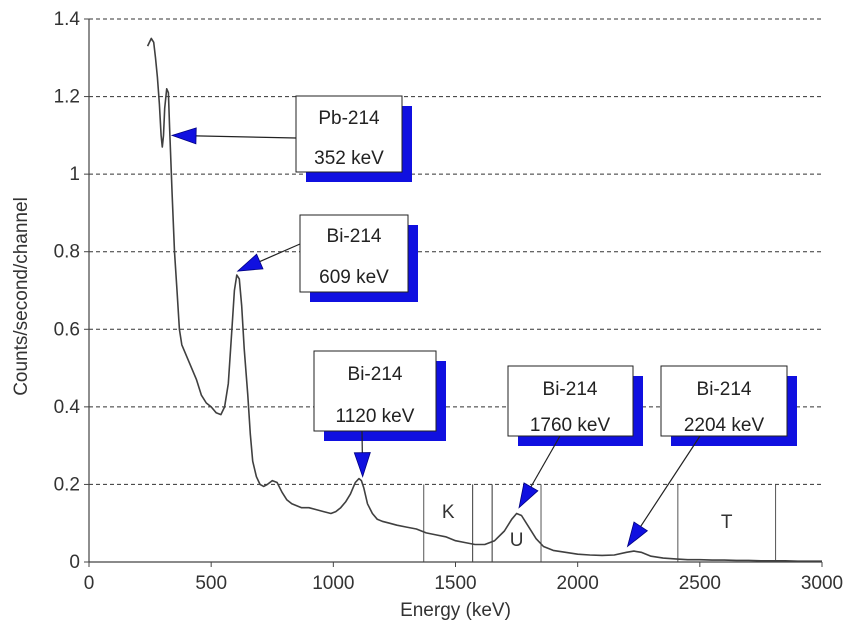 The height and width of the screenshot is (627, 852). I want to click on x-tick-label: 1000, so click(333, 583).